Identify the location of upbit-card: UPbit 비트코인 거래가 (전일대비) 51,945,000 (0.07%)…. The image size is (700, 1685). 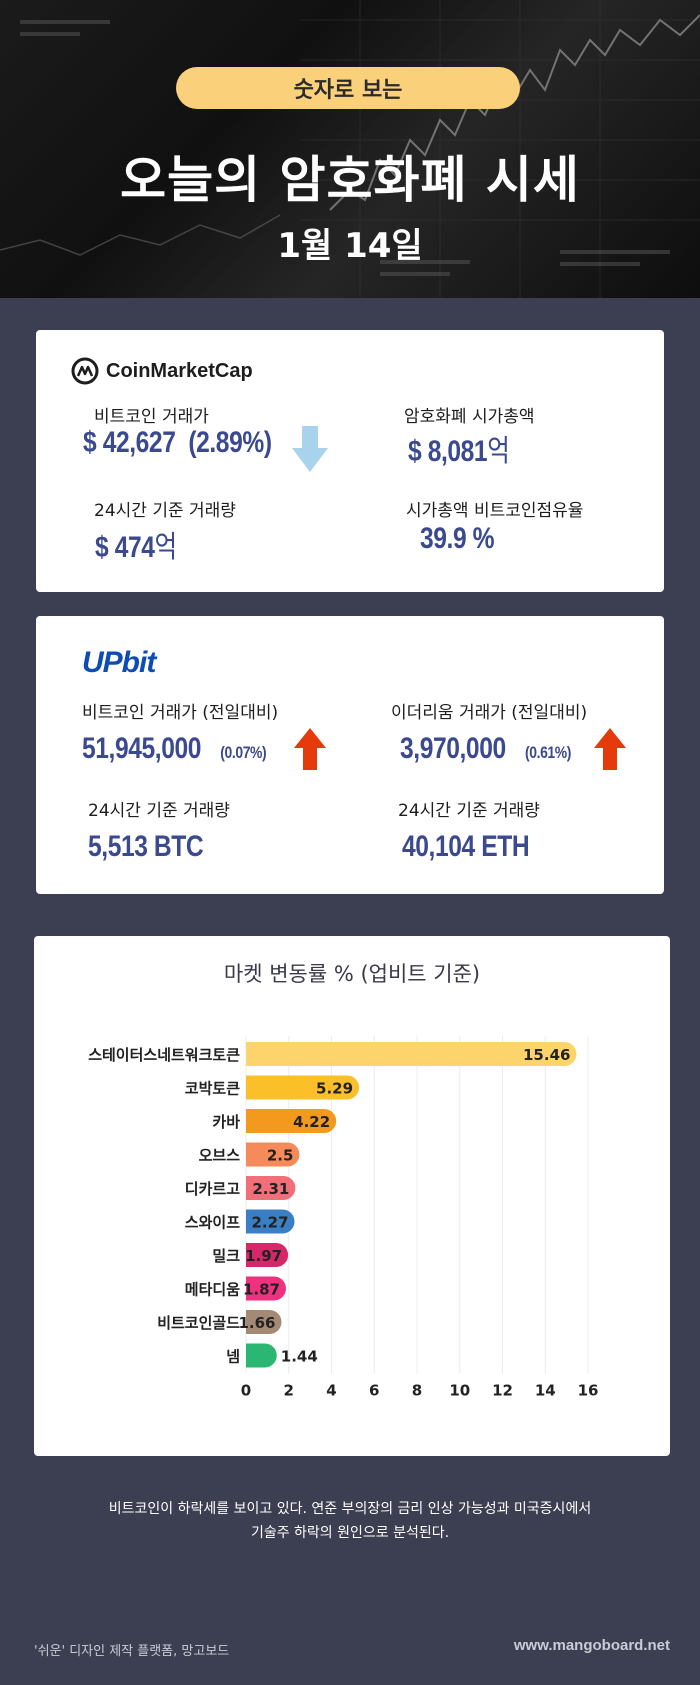
(350, 755).